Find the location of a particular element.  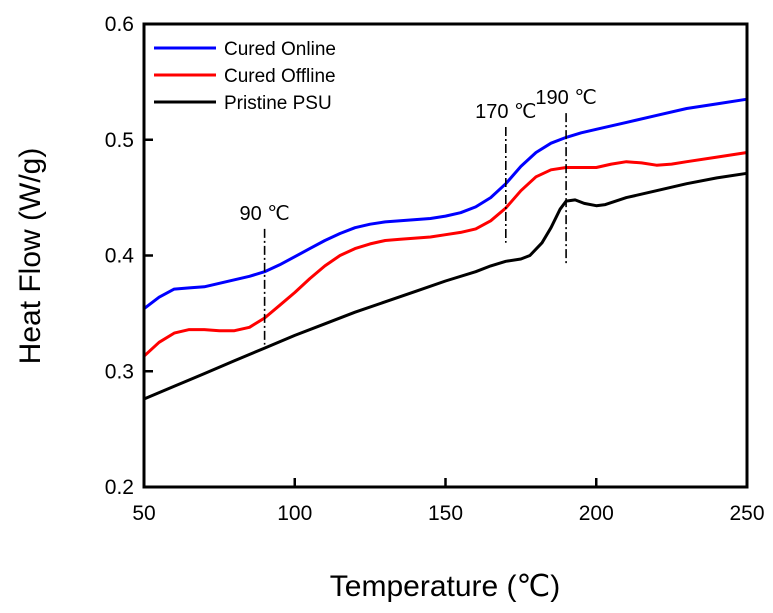

x-tick-label: 250 is located at coordinates (746, 513).